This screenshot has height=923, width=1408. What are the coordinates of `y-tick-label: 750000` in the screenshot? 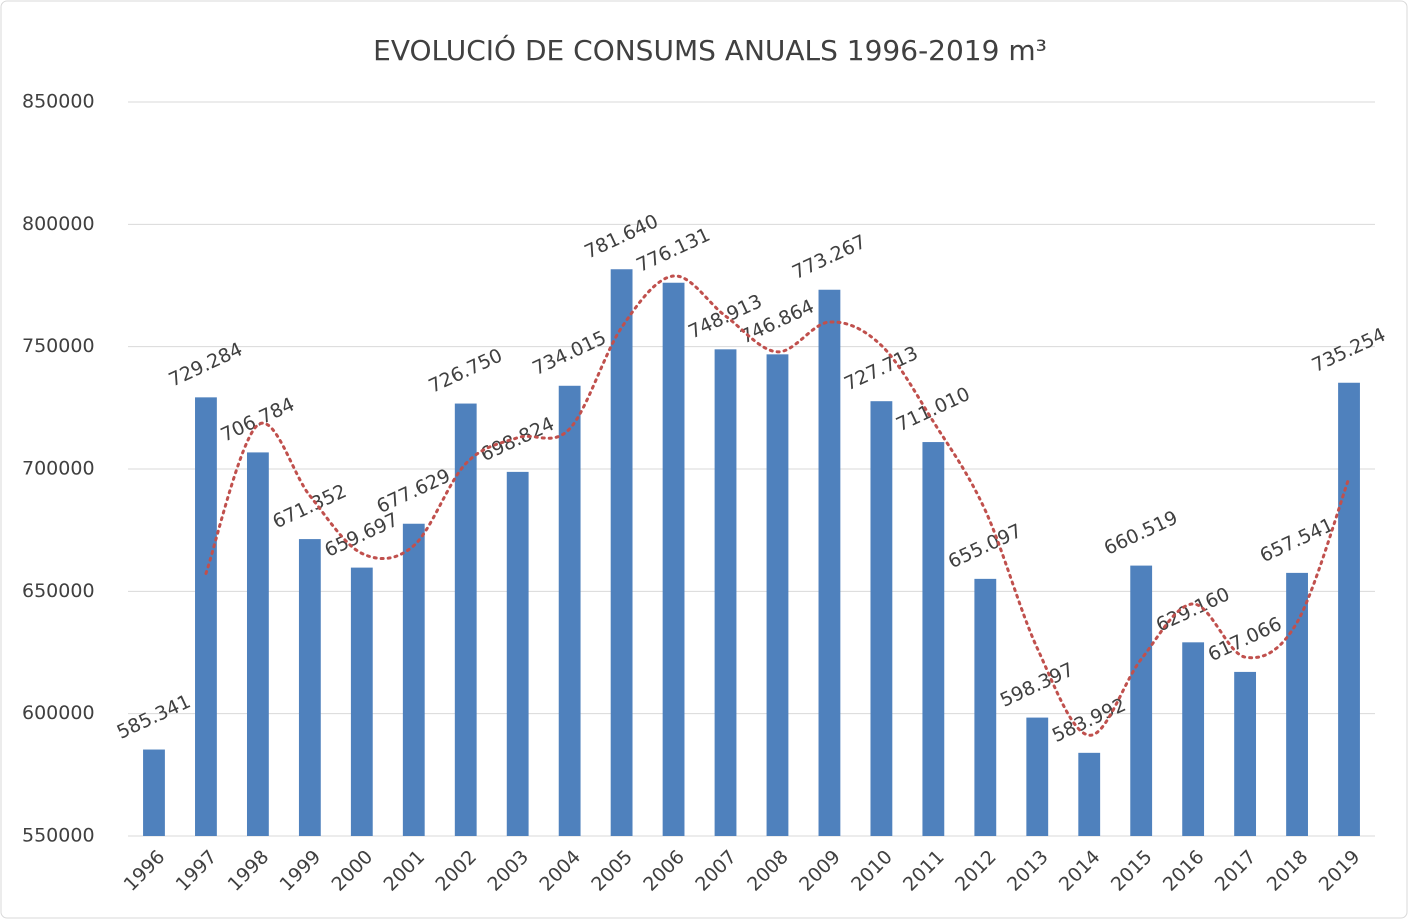 It's located at (58, 346).